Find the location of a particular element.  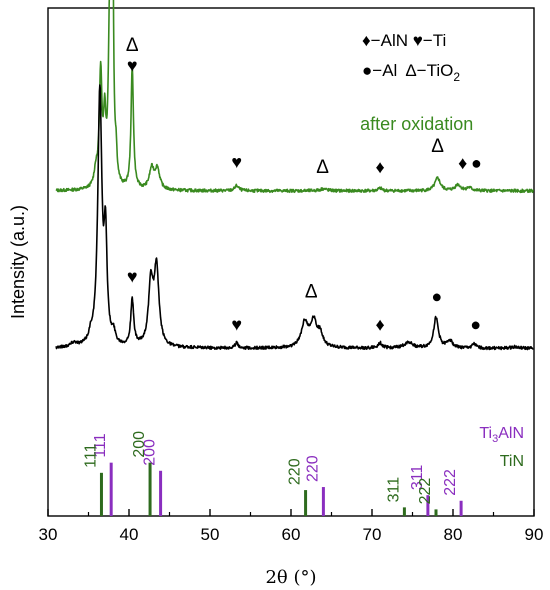

reference-legend-ti3aln: Ti3AlN is located at coordinates (501, 435).